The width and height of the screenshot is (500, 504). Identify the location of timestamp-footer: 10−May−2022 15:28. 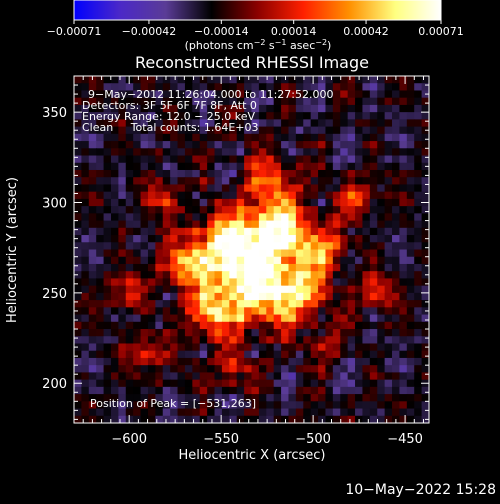
(420, 490).